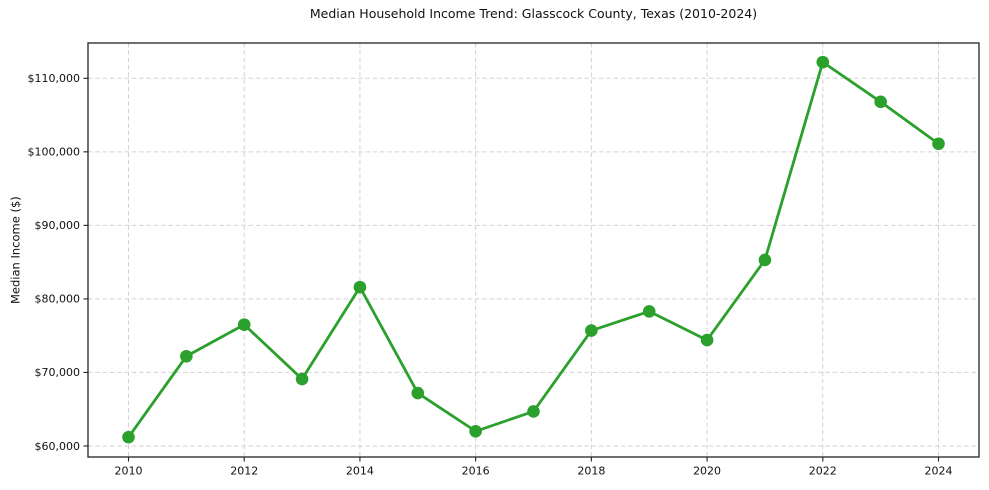 The width and height of the screenshot is (989, 490). I want to click on x-tick-label: 2014, so click(360, 471).